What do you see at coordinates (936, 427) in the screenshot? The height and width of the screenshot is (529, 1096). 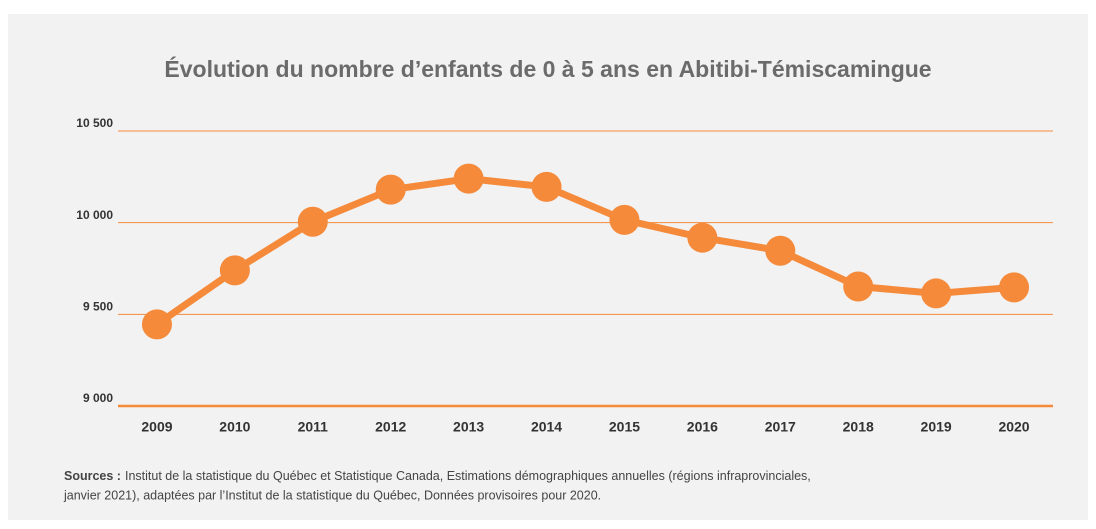 I see `x-tick-label: 2019` at bounding box center [936, 427].